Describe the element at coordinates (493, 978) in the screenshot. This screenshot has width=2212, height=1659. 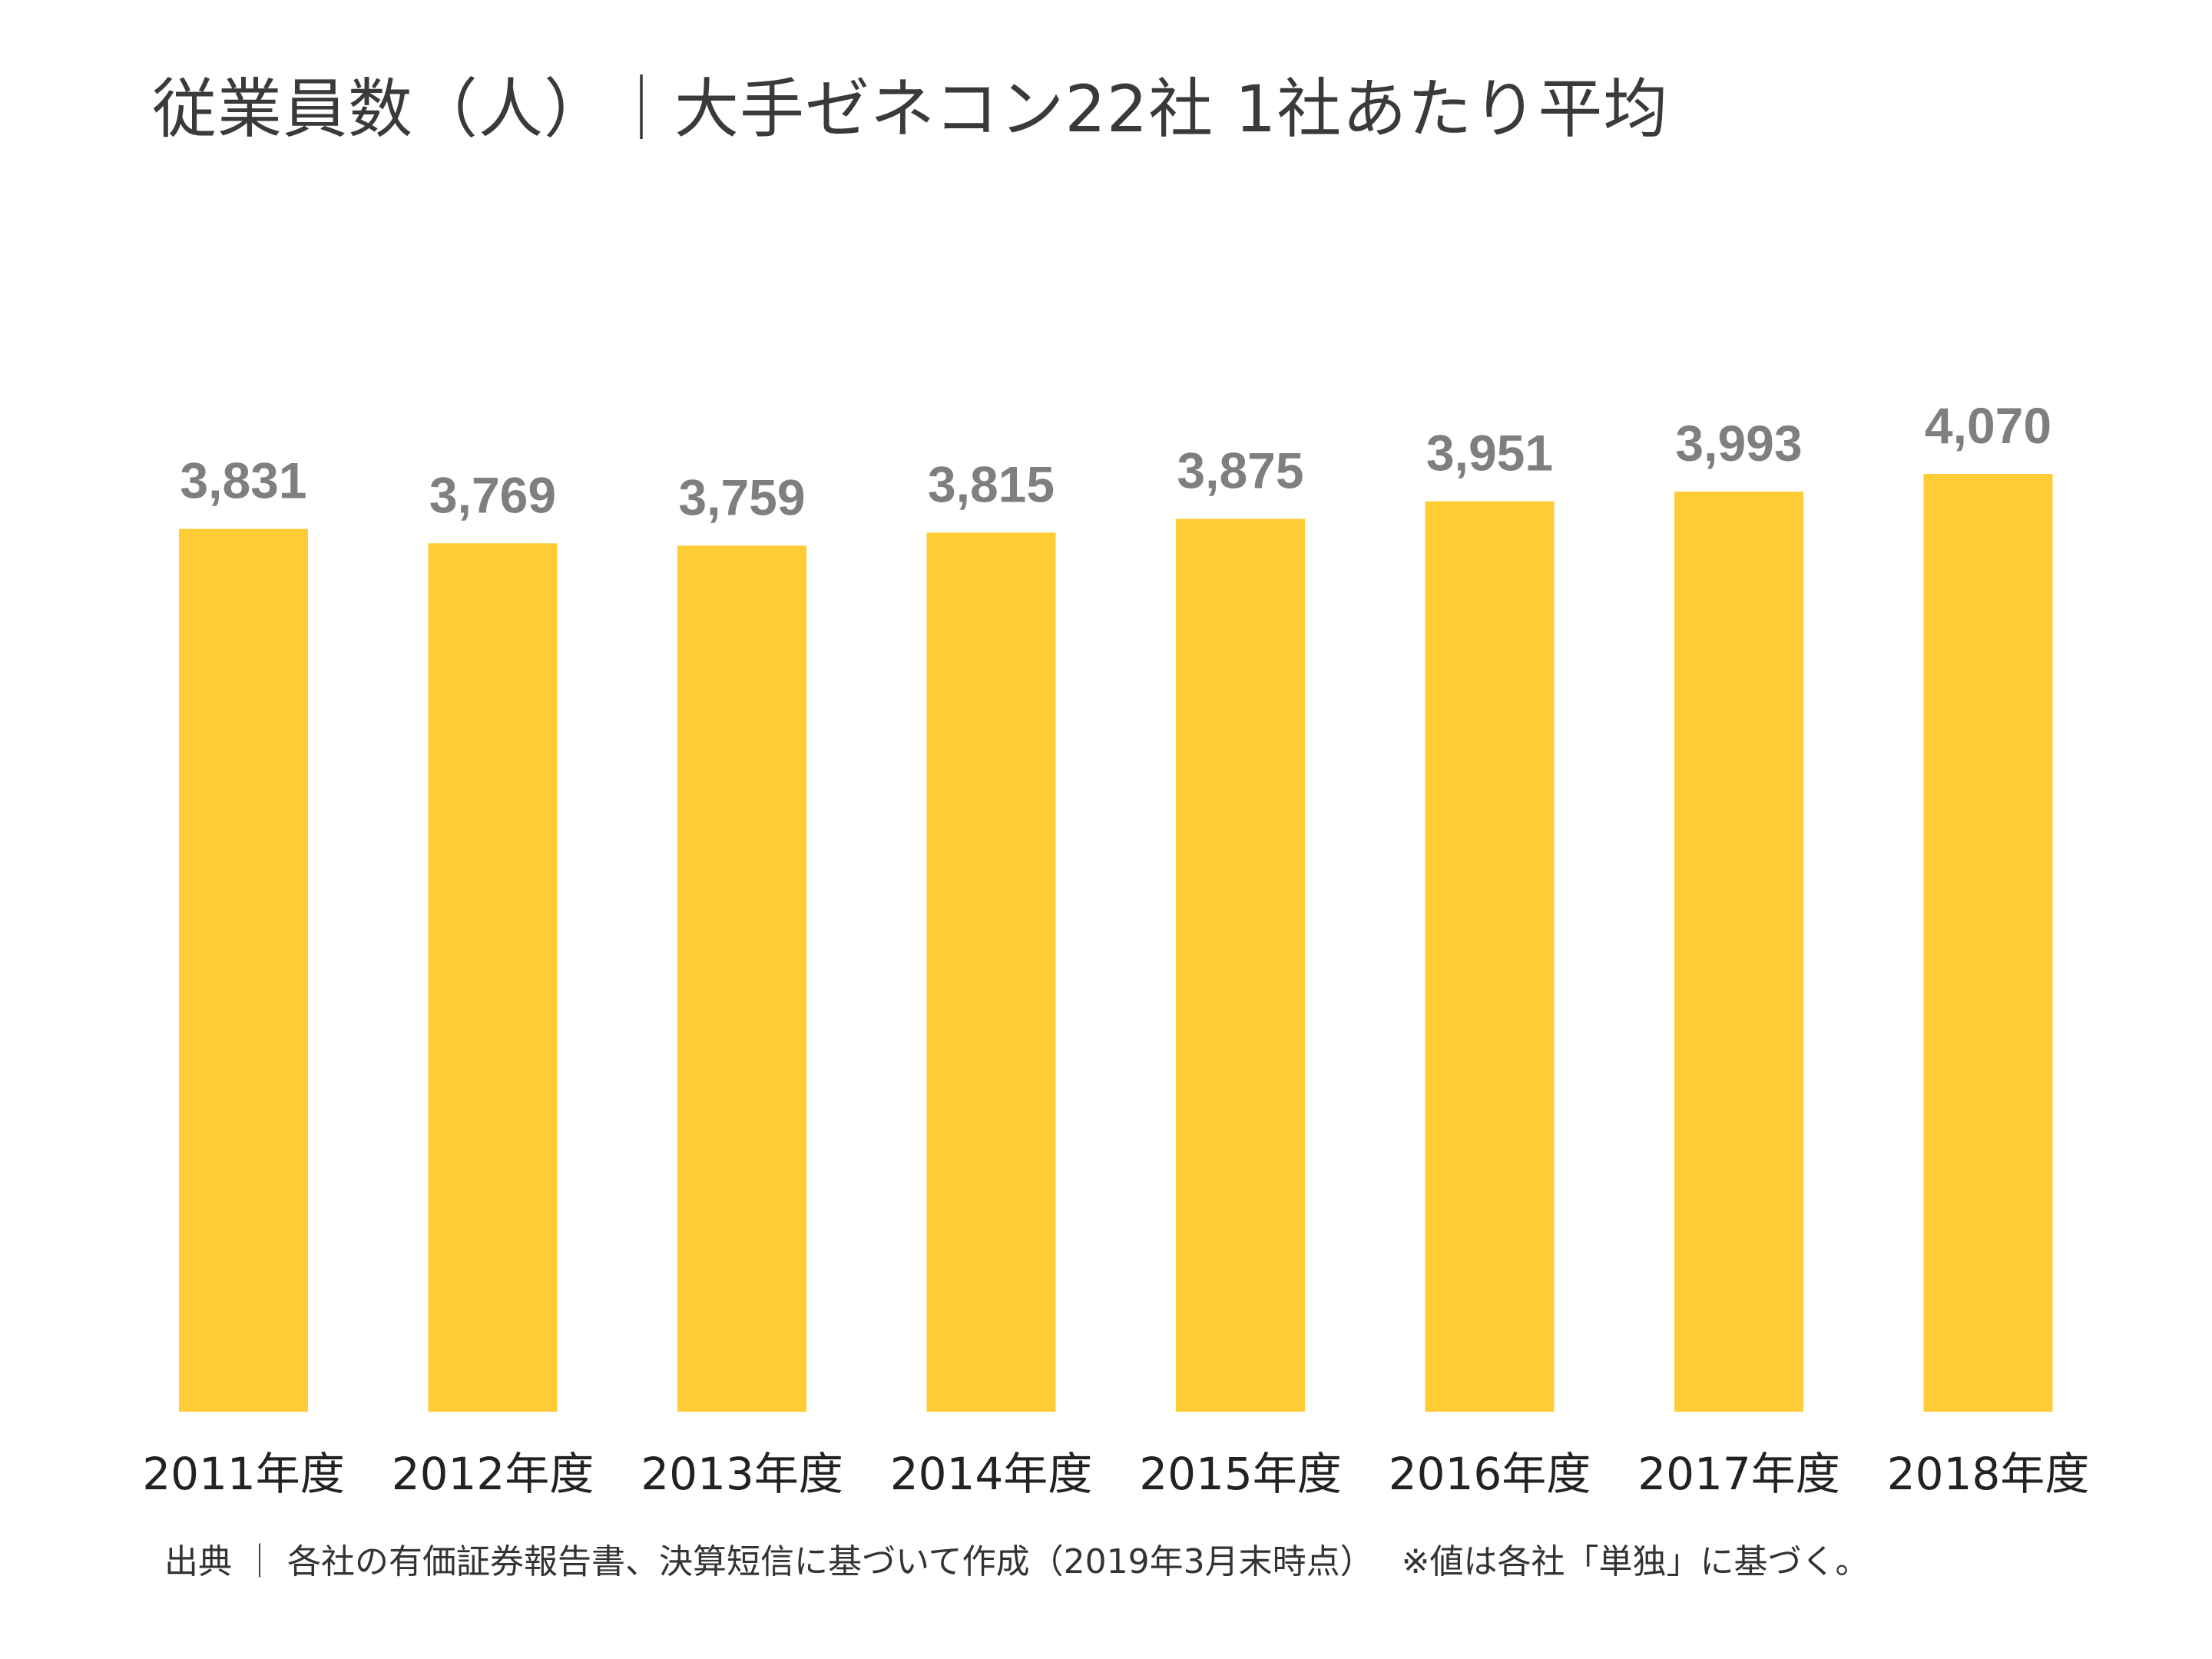
I see `bar-2012年度` at that location.